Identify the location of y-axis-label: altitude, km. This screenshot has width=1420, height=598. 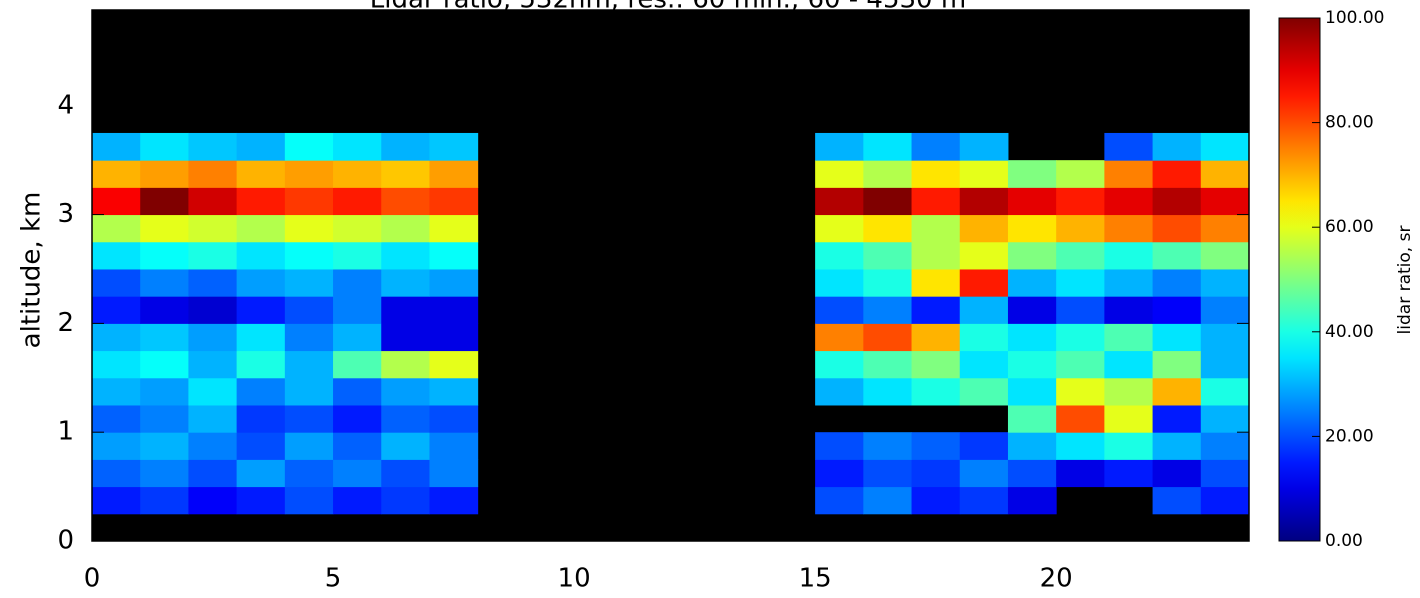
(32, 270).